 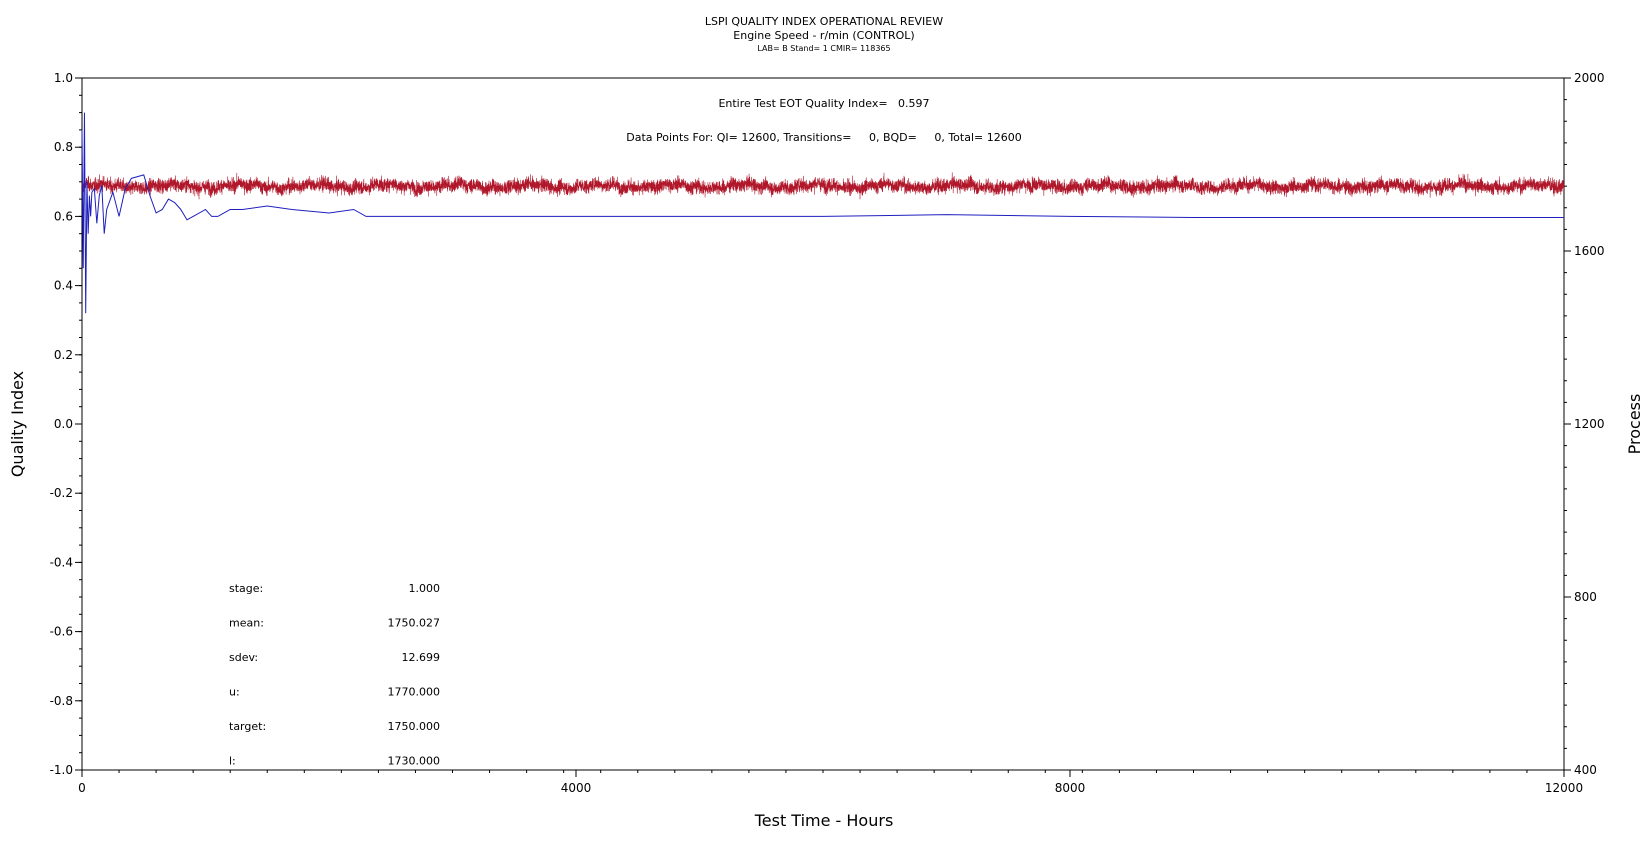 What do you see at coordinates (1564, 788) in the screenshot?
I see `x-tick-label: 12000` at bounding box center [1564, 788].